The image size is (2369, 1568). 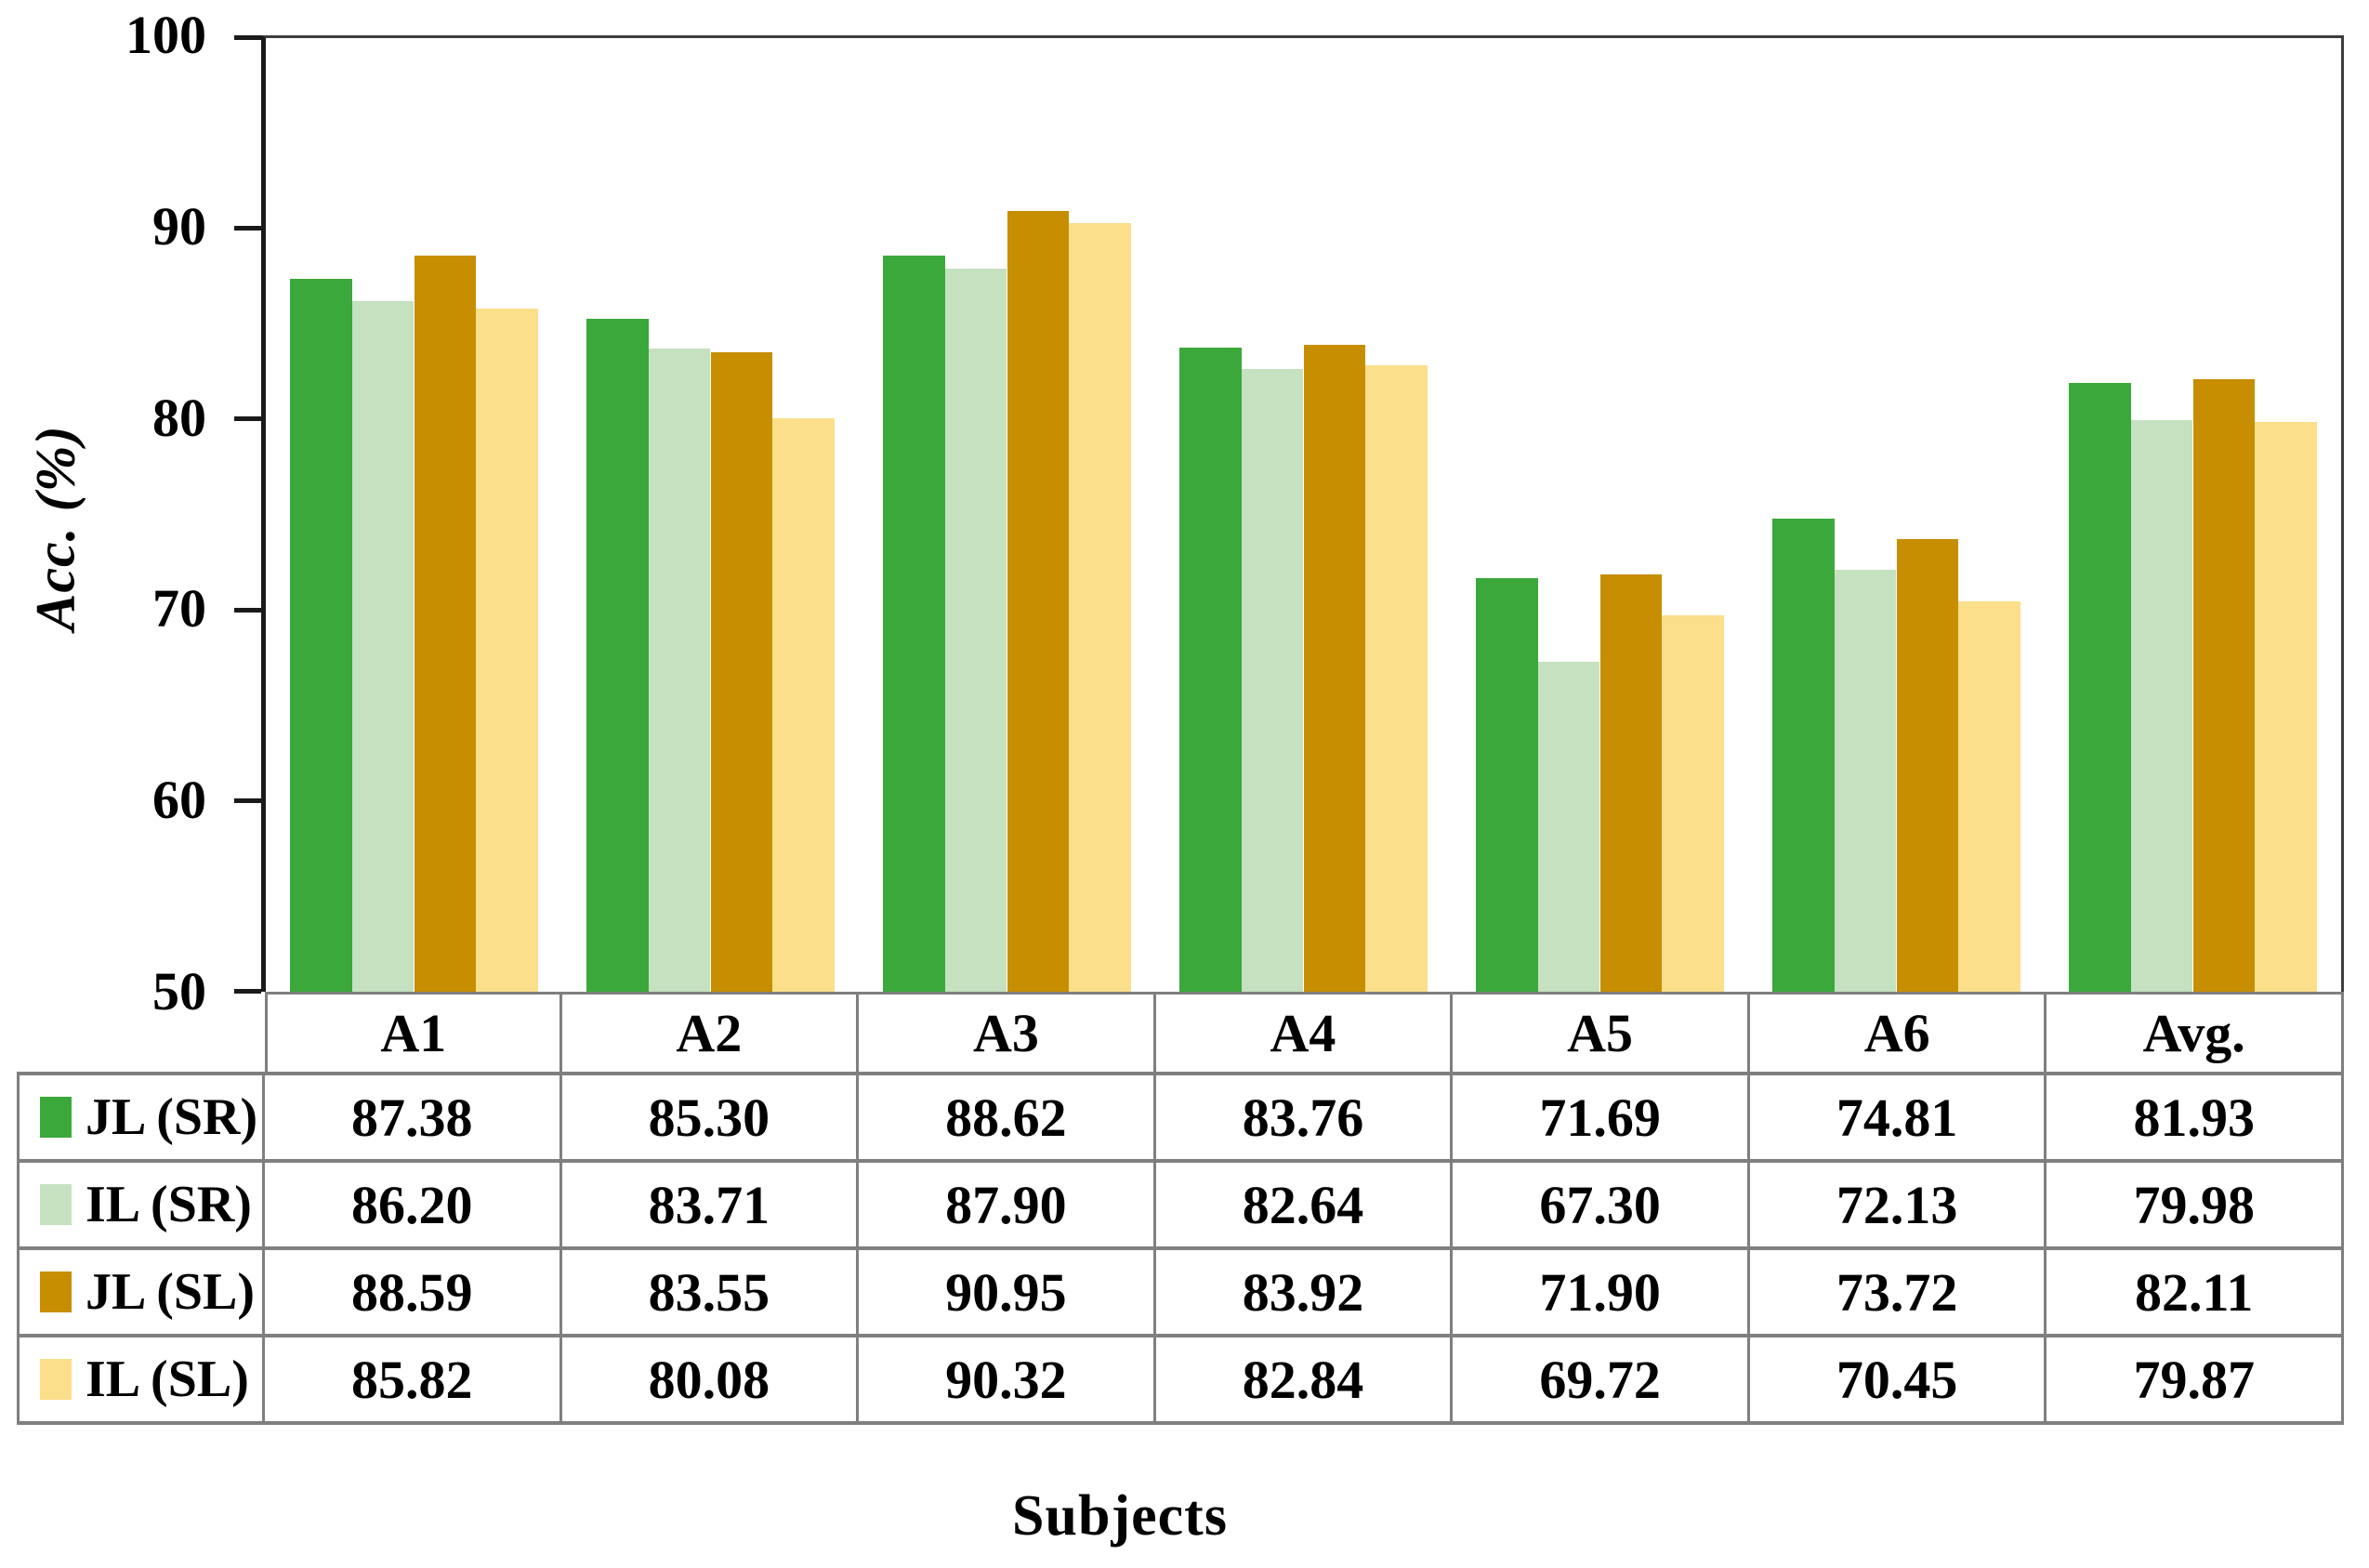 What do you see at coordinates (169, 1205) in the screenshot?
I see `legend-label-il-sr: IL (SR)` at bounding box center [169, 1205].